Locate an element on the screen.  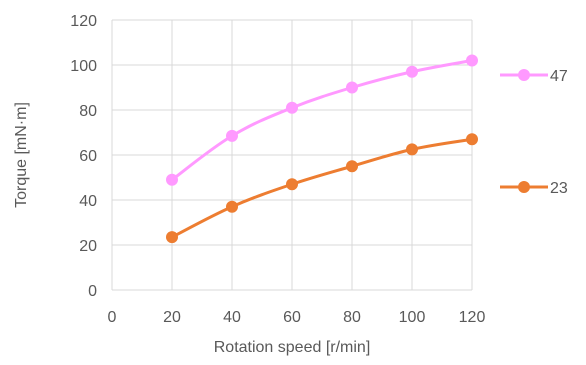
legend-item: 23 is located at coordinates (534, 188).